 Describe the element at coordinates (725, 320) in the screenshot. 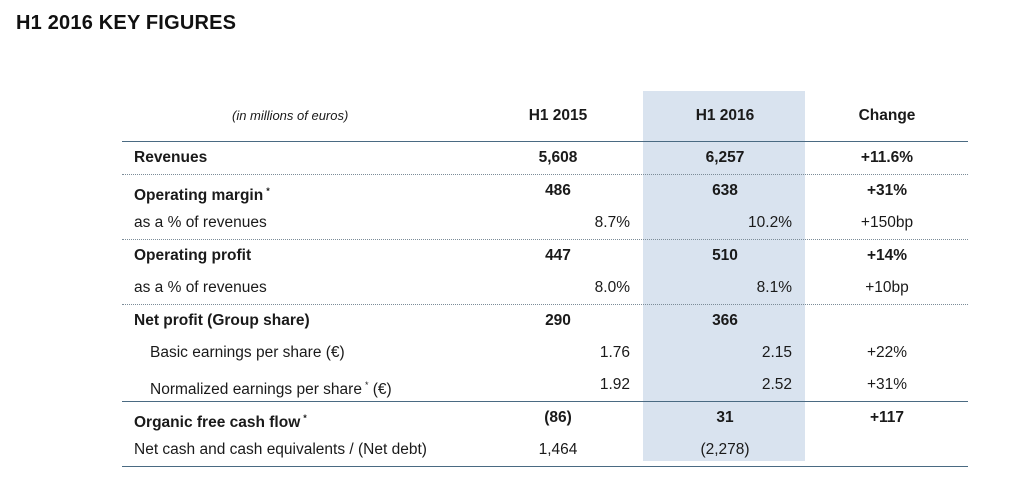

I see `value-h1-2016: 366` at that location.